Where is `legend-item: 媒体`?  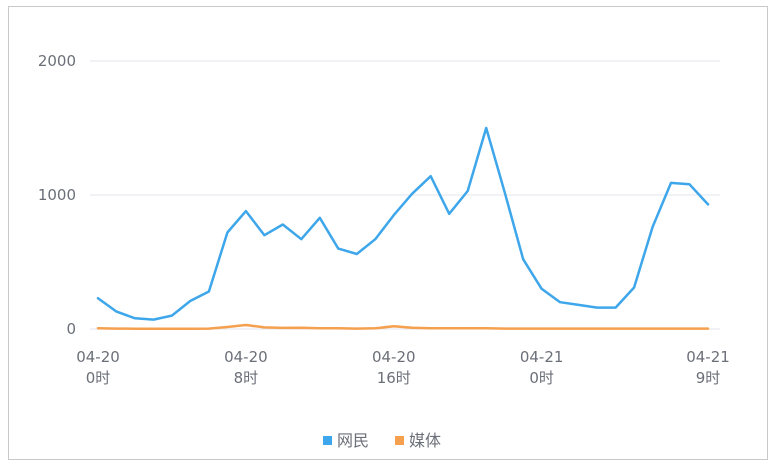
legend-item: 媒体 is located at coordinates (418, 440).